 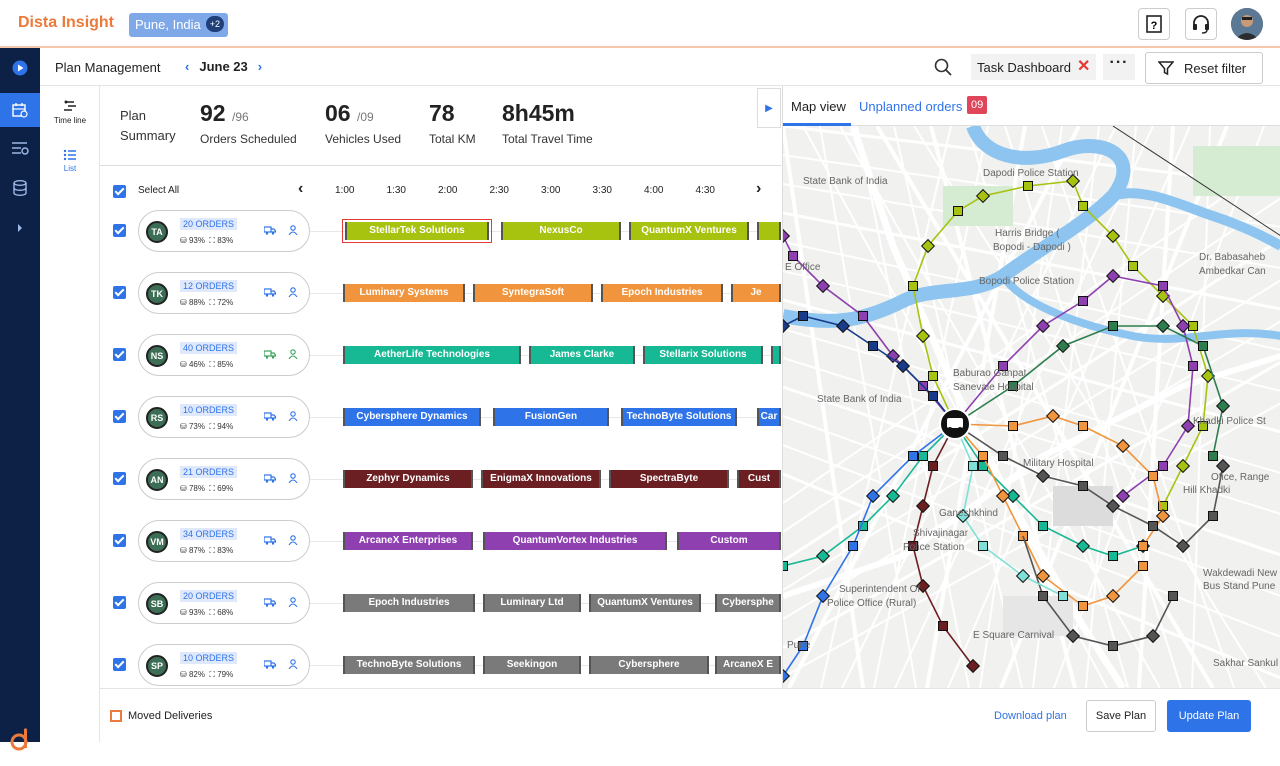 I want to click on close-icon: ✕, so click(x=1083, y=66).